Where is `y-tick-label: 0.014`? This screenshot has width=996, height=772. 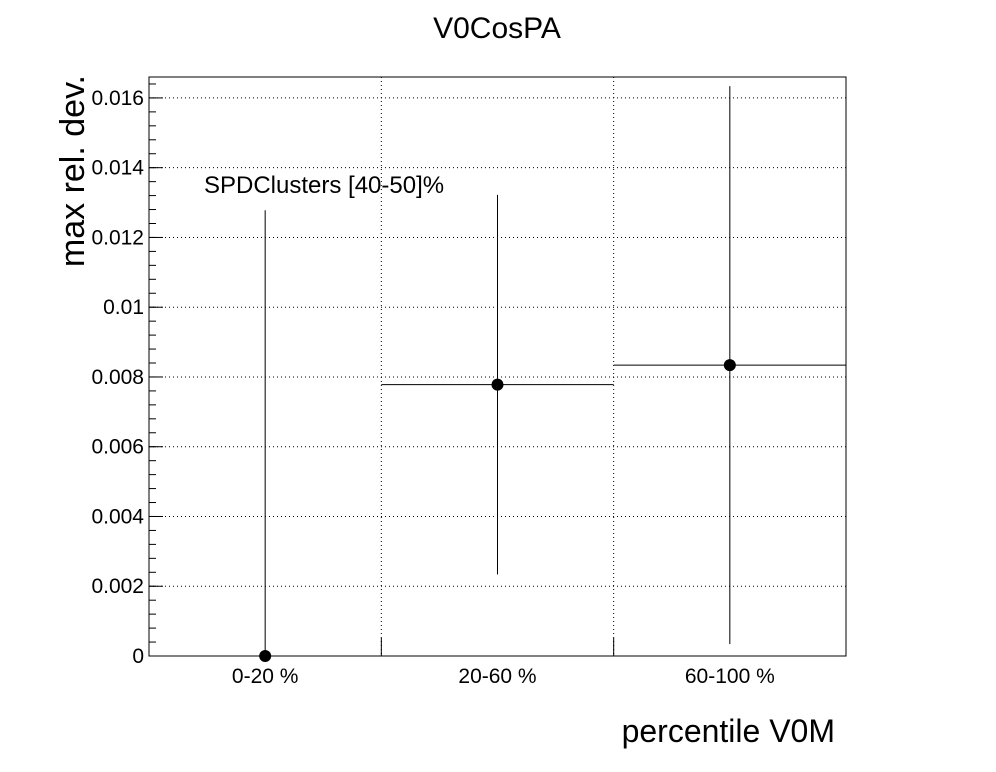
y-tick-label: 0.014 is located at coordinates (117, 168).